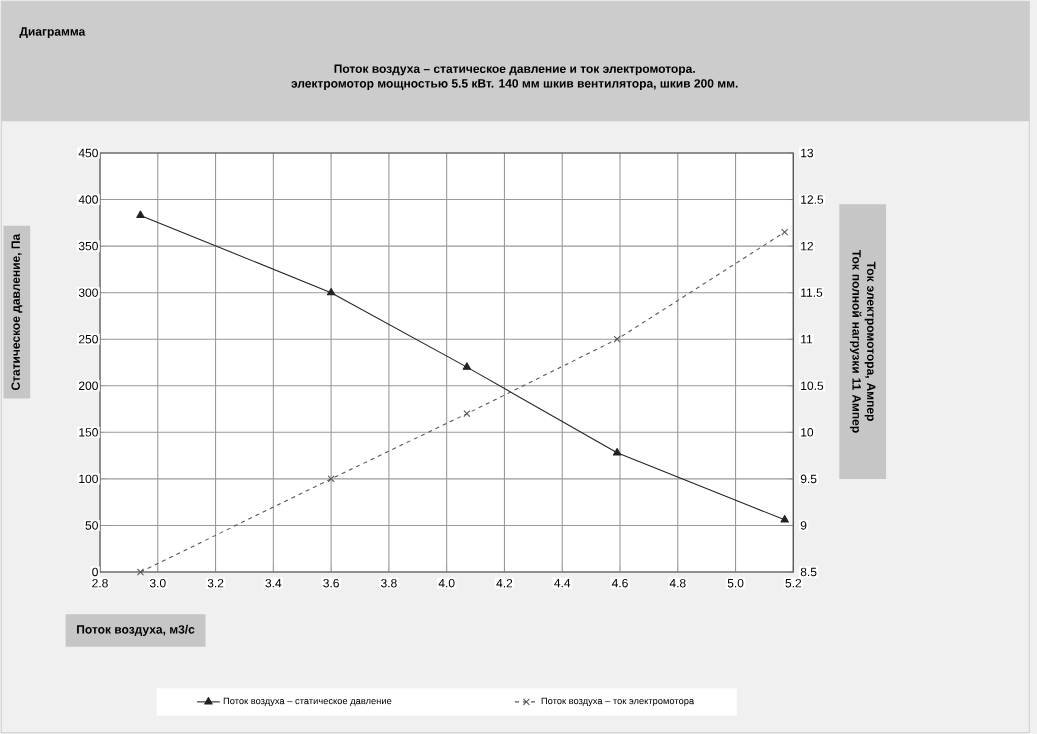 This screenshot has width=1037, height=734. Describe the element at coordinates (808, 479) in the screenshot. I see `y2-tick-label: 9.5` at that location.